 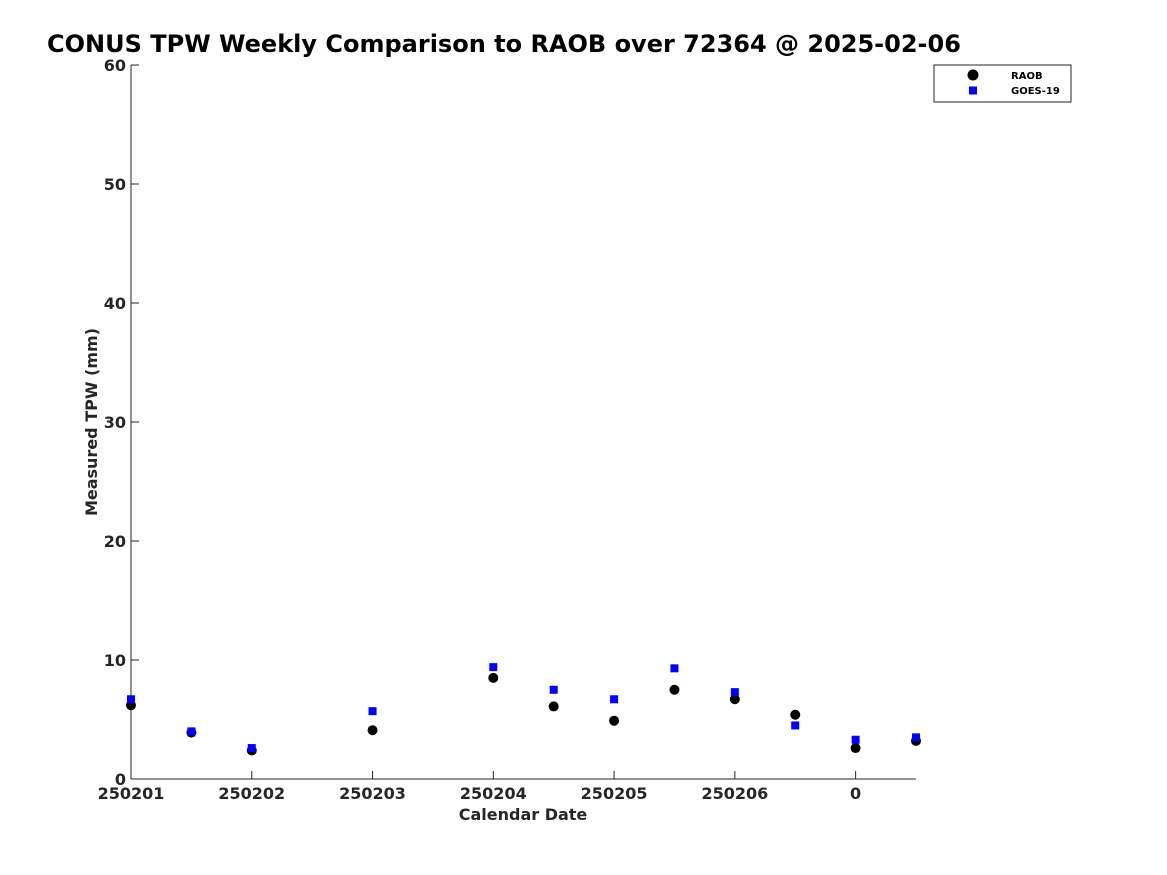 What do you see at coordinates (115, 541) in the screenshot?
I see `y-tick-label: 20` at bounding box center [115, 541].